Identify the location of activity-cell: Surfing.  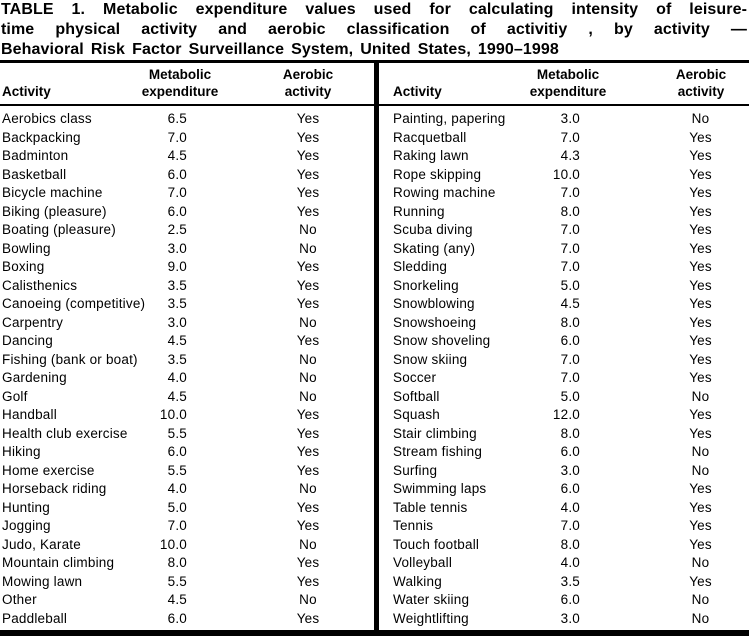
(415, 470).